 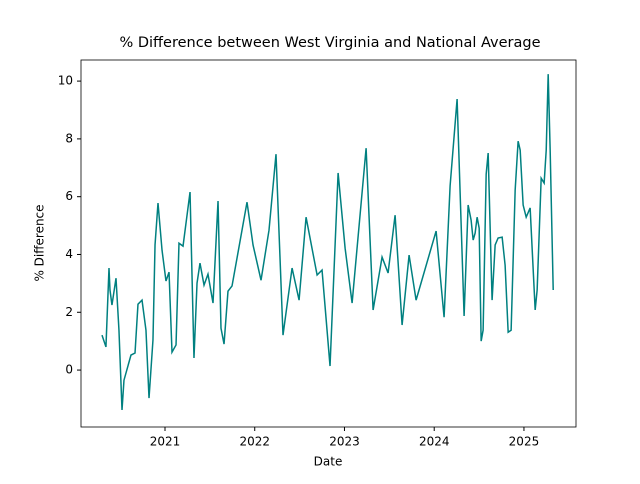 What do you see at coordinates (344, 442) in the screenshot?
I see `x-tick-label: 2023` at bounding box center [344, 442].